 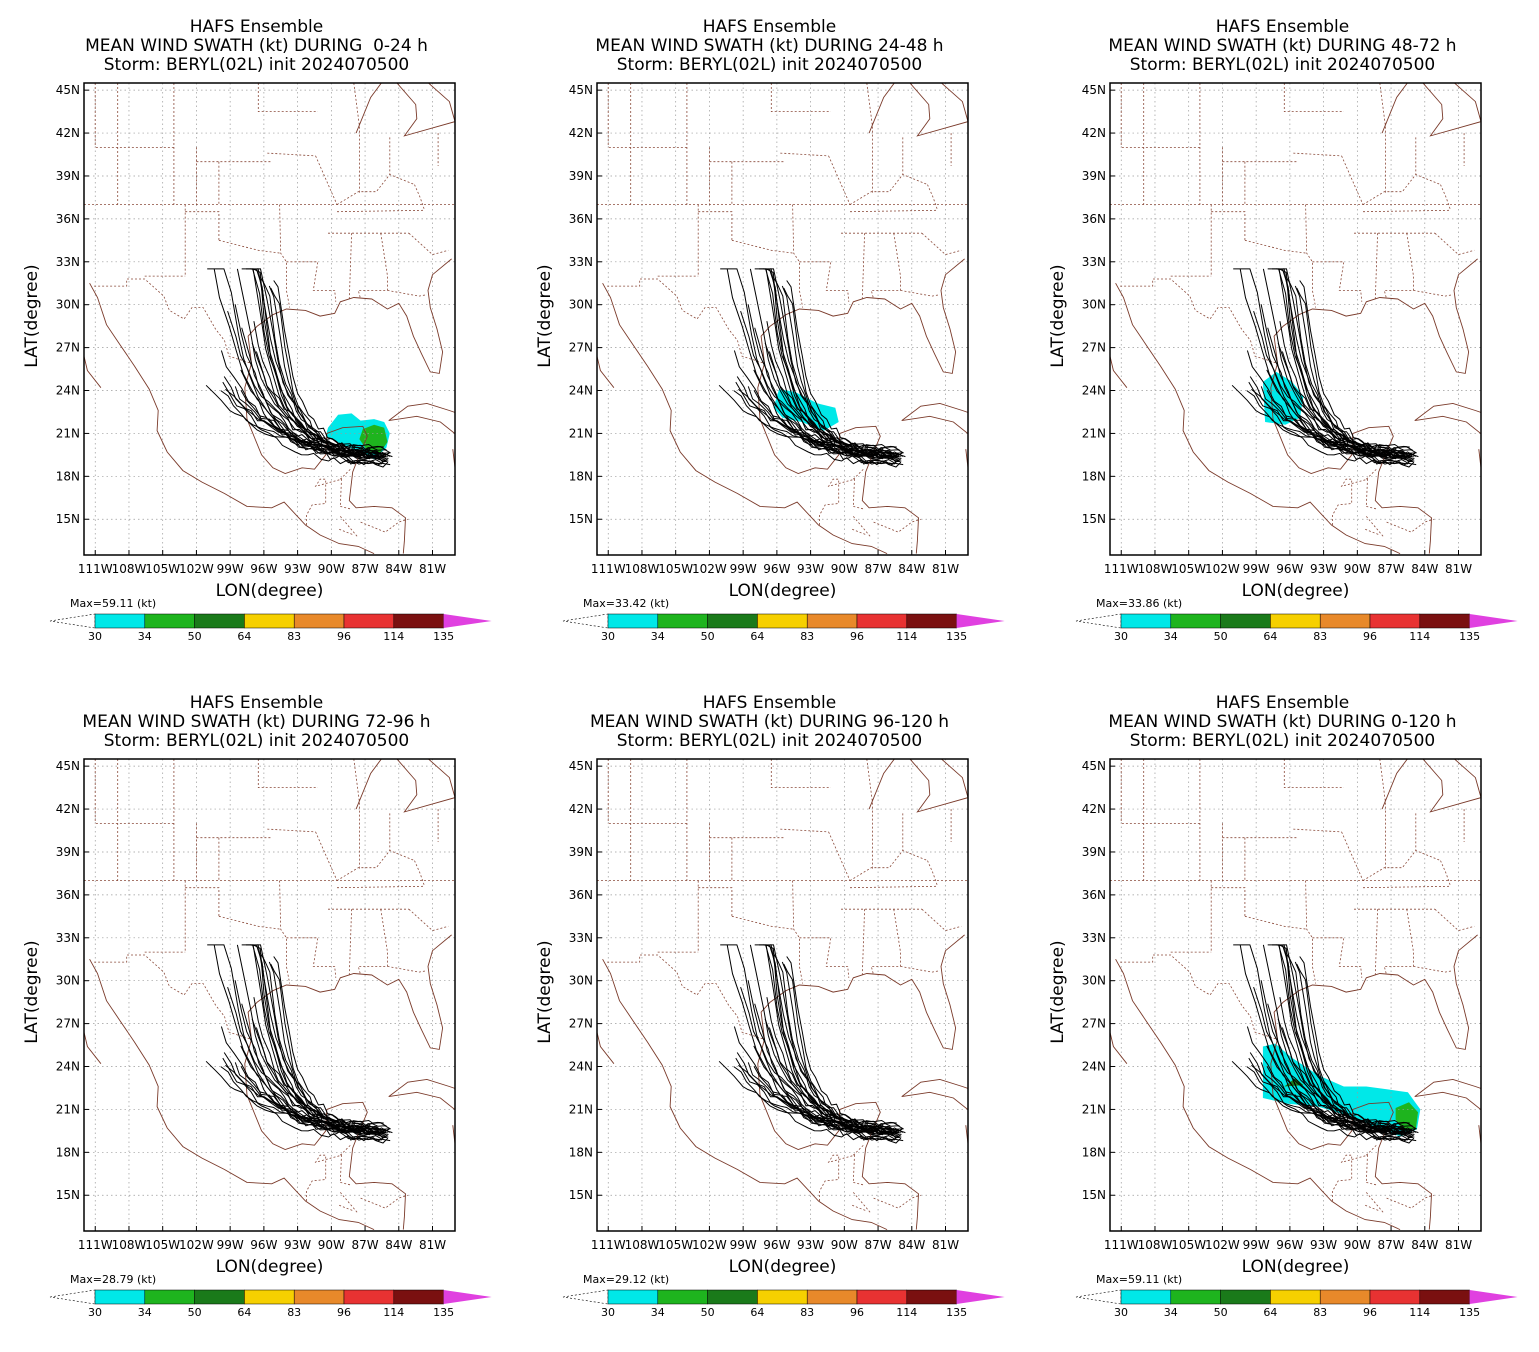 What do you see at coordinates (1155, 1245) in the screenshot?
I see `lon-tick-label: 108W` at bounding box center [1155, 1245].